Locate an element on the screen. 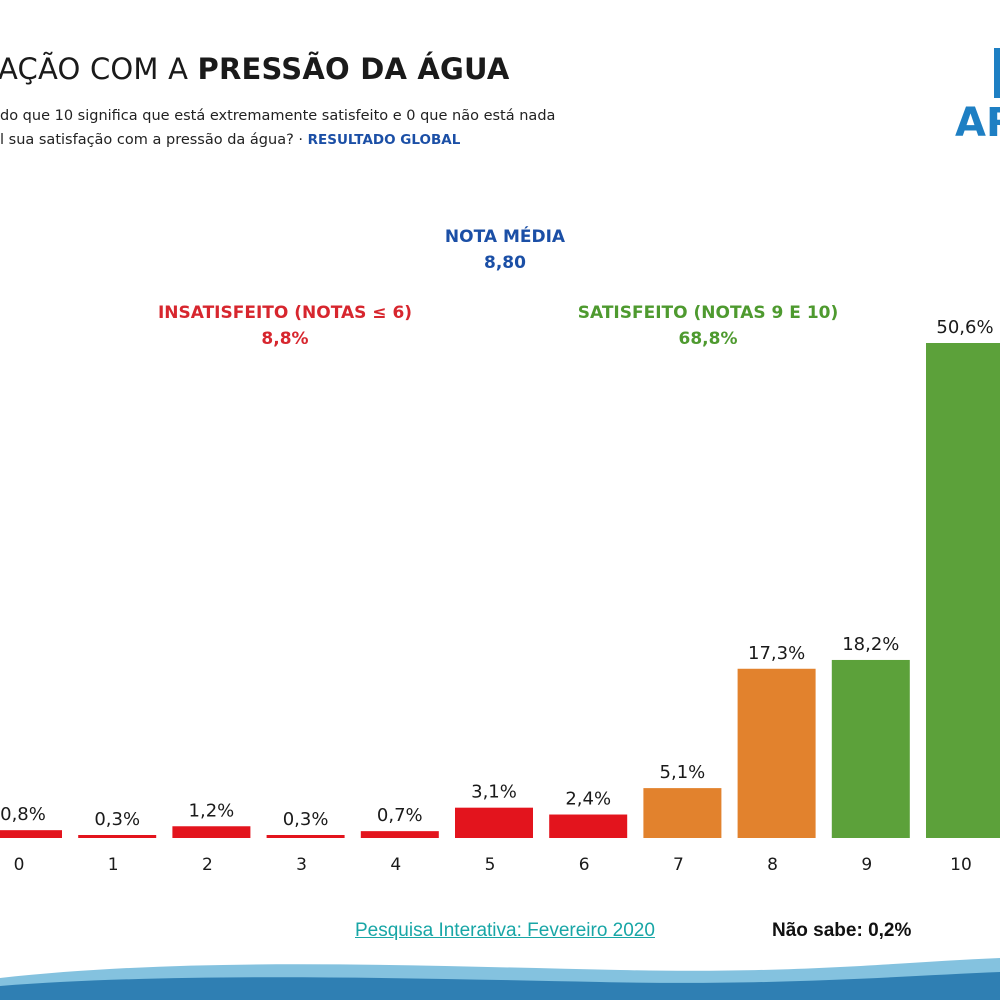 Image resolution: width=1000 pixels, height=1000 pixels. data-label-4: 0,7% is located at coordinates (400, 815).